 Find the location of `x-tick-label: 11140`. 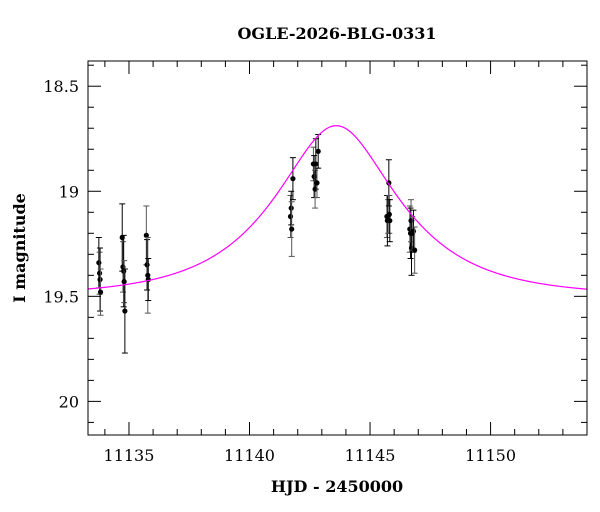

x-tick-label: 11140 is located at coordinates (249, 455).